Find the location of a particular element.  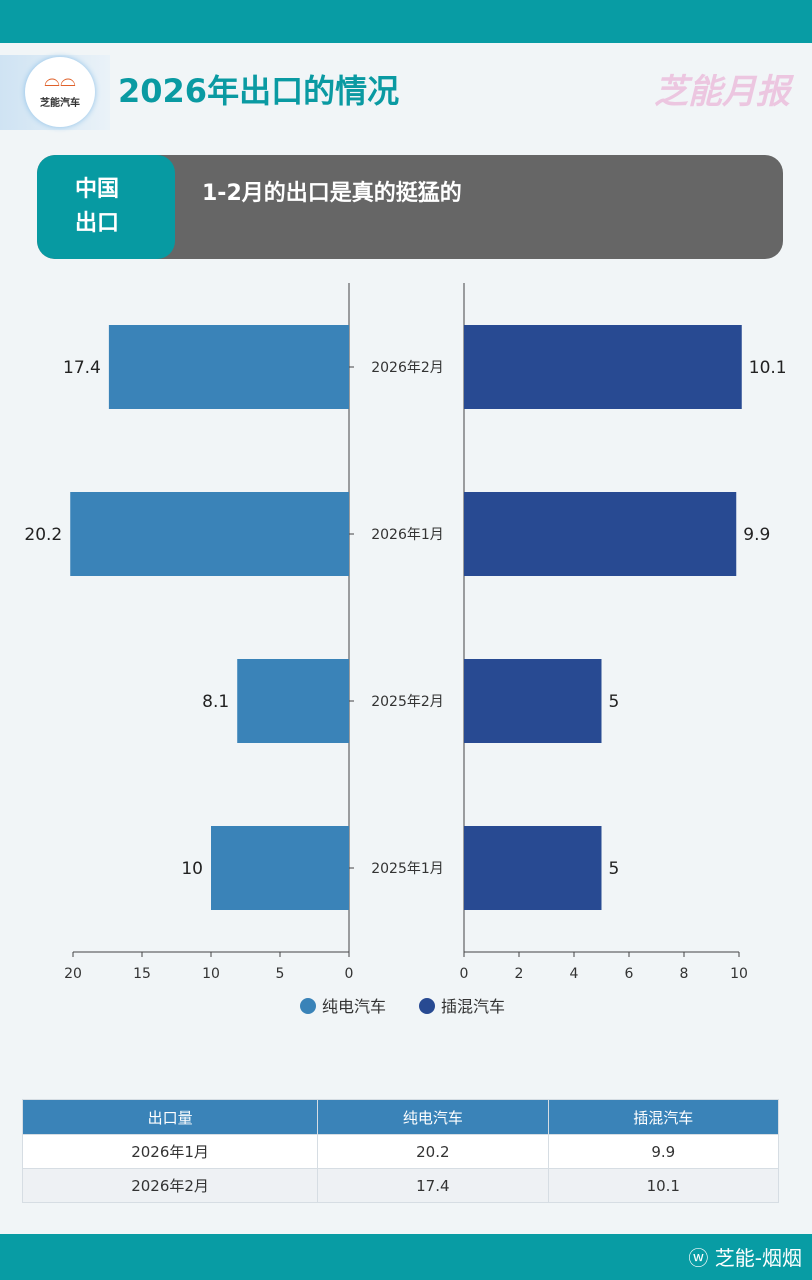

table-cell: 2026年2月 is located at coordinates (170, 1185).